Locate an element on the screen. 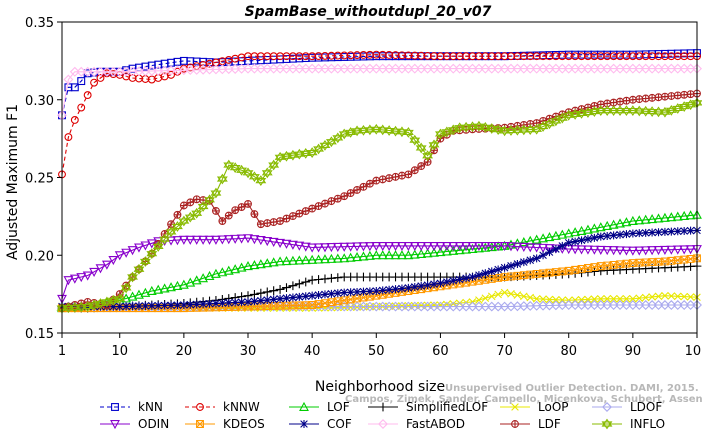 Image resolution: width=702 pixels, height=434 pixels. y-axis-label: Adjusted Maximum F1 is located at coordinates (13, 182).